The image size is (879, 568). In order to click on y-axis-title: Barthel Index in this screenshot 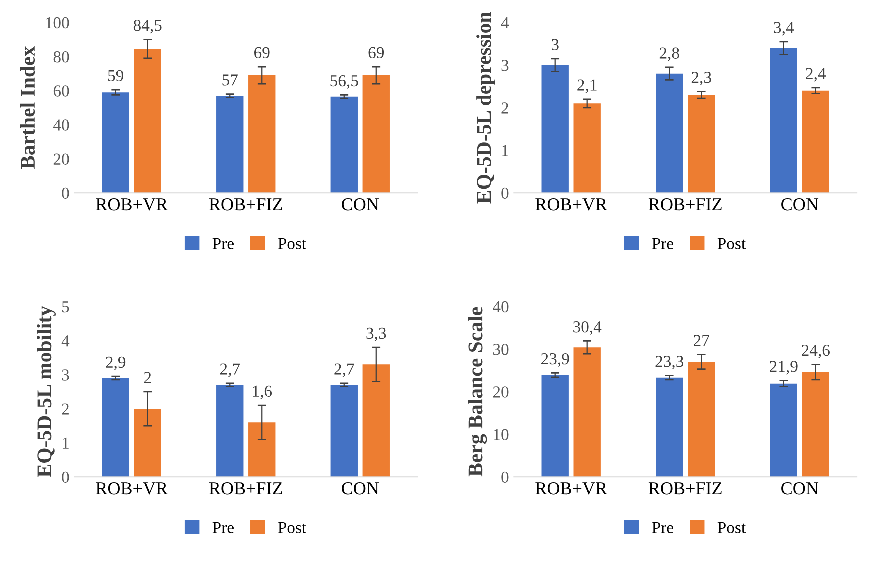, I will do `click(28, 108)`.